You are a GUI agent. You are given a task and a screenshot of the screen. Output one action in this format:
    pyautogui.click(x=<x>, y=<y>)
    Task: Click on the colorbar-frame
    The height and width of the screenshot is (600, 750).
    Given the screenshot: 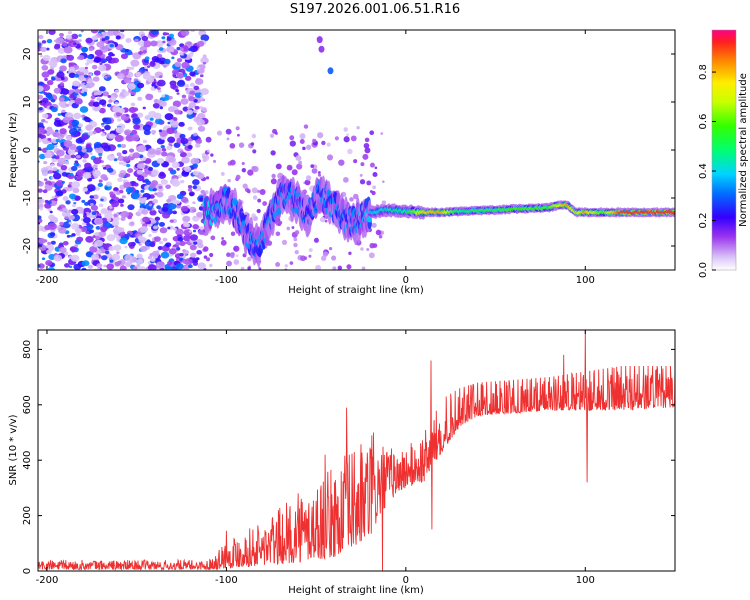 What is the action you would take?
    pyautogui.click(x=724, y=150)
    